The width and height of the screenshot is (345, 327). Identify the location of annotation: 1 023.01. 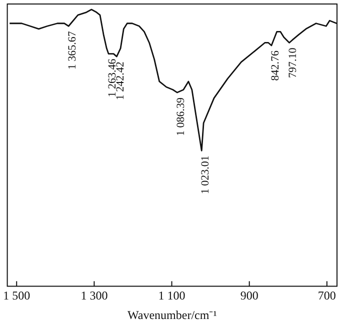
(206, 175).